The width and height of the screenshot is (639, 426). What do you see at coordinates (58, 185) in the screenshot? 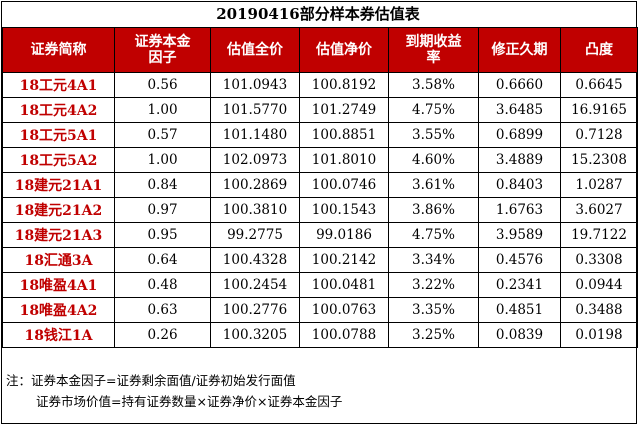
I see `cell-security-name: 18建元21A1` at bounding box center [58, 185].